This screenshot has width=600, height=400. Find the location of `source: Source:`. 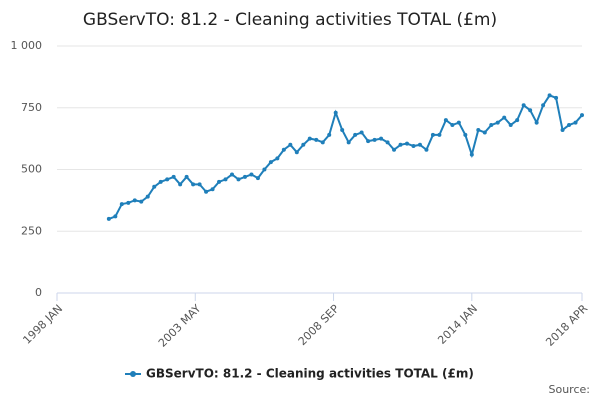

source: Source: is located at coordinates (570, 389).